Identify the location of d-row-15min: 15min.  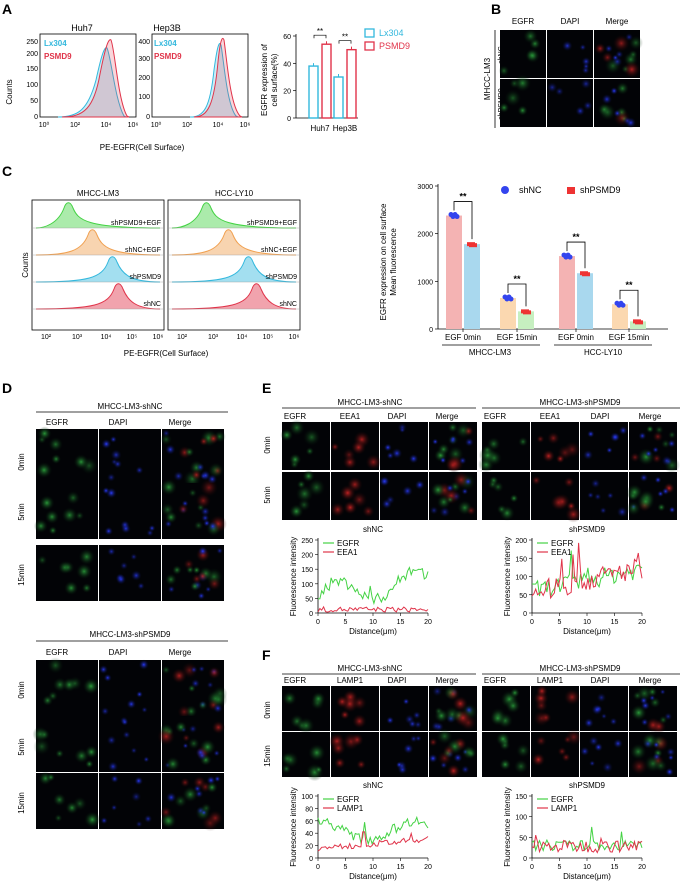
(21, 575).